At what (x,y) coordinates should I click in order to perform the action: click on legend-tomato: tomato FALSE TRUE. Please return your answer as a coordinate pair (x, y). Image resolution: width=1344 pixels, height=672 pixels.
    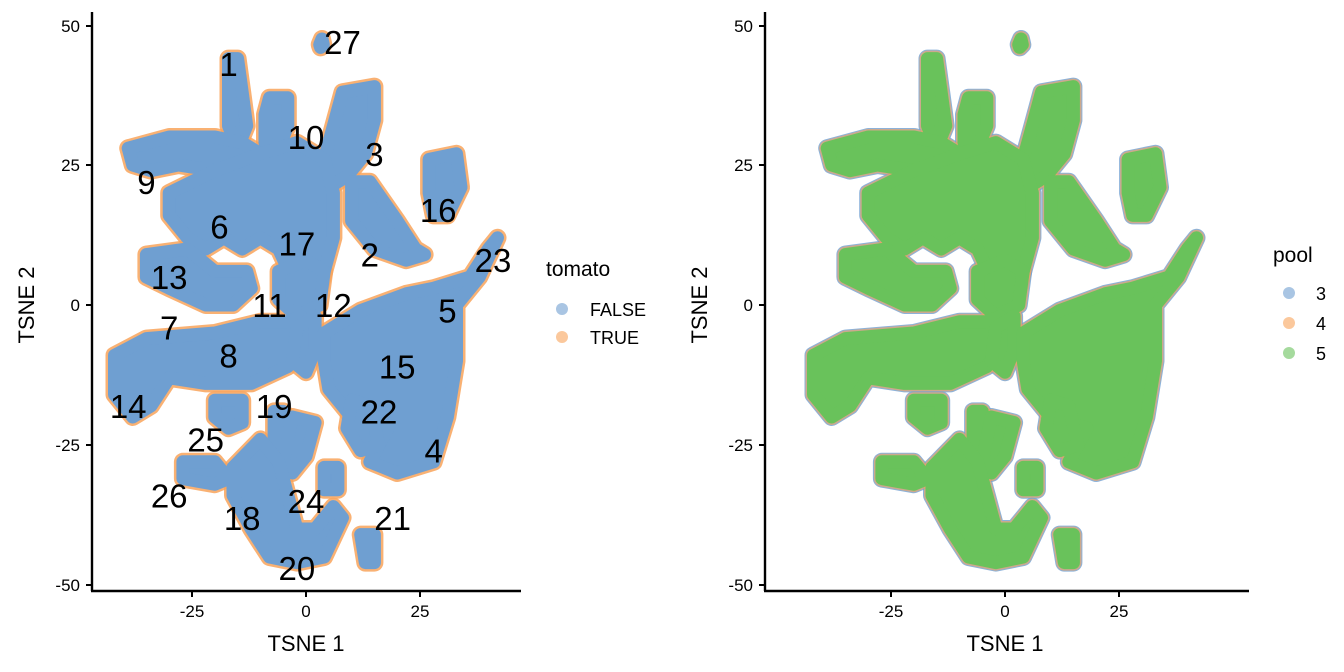
    Looking at the image, I should click on (596, 303).